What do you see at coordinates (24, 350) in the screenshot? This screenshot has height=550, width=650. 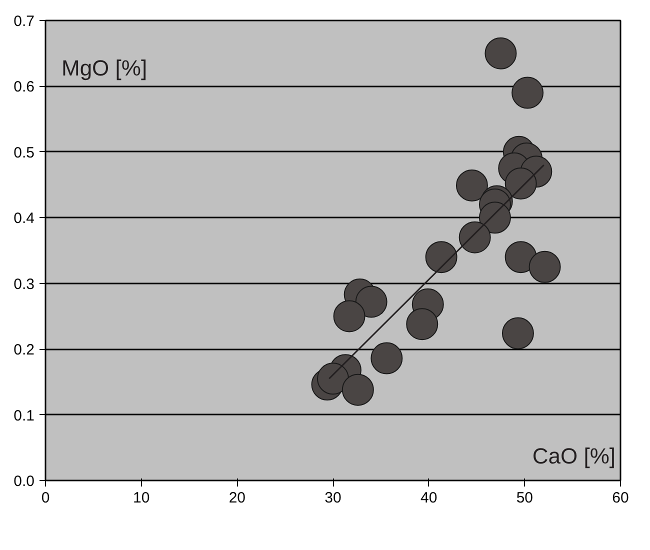 I see `y-tick-label: 0.2` at bounding box center [24, 350].